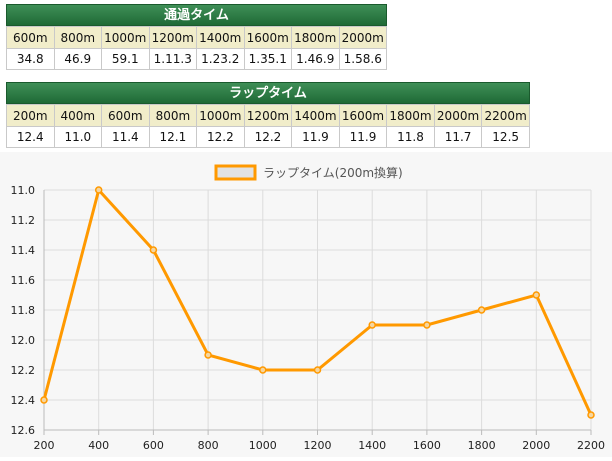 The height and width of the screenshot is (461, 612). Describe the element at coordinates (482, 445) in the screenshot. I see `x-tick-label: 1800` at that location.